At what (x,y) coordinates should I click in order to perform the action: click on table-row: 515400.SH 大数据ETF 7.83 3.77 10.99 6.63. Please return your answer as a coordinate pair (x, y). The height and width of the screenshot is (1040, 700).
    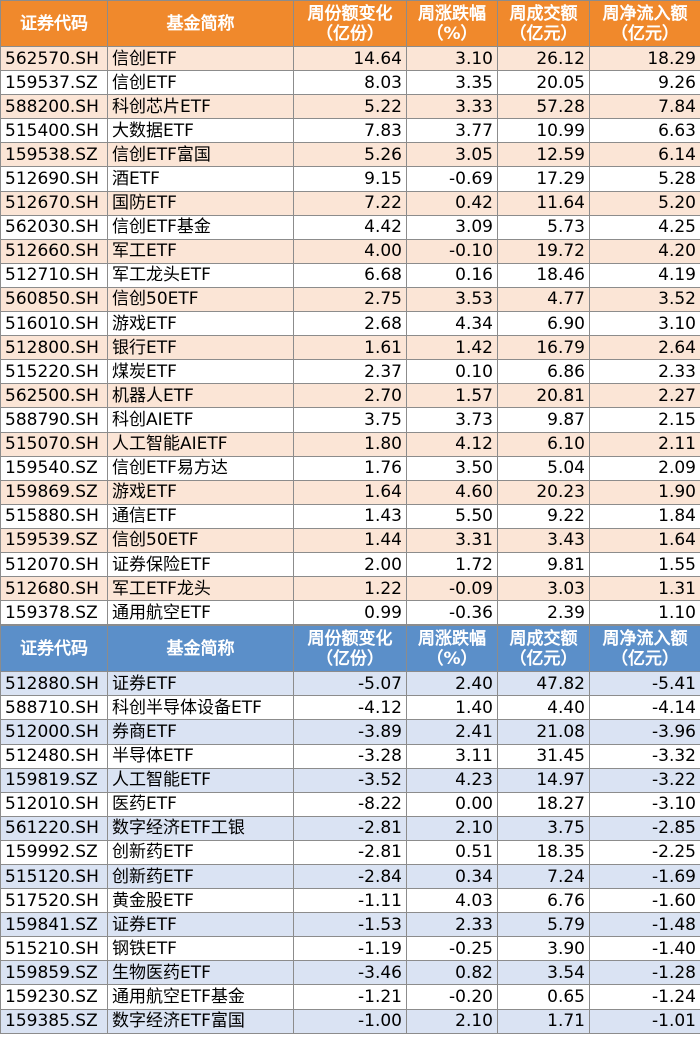
    Looking at the image, I should click on (350, 131).